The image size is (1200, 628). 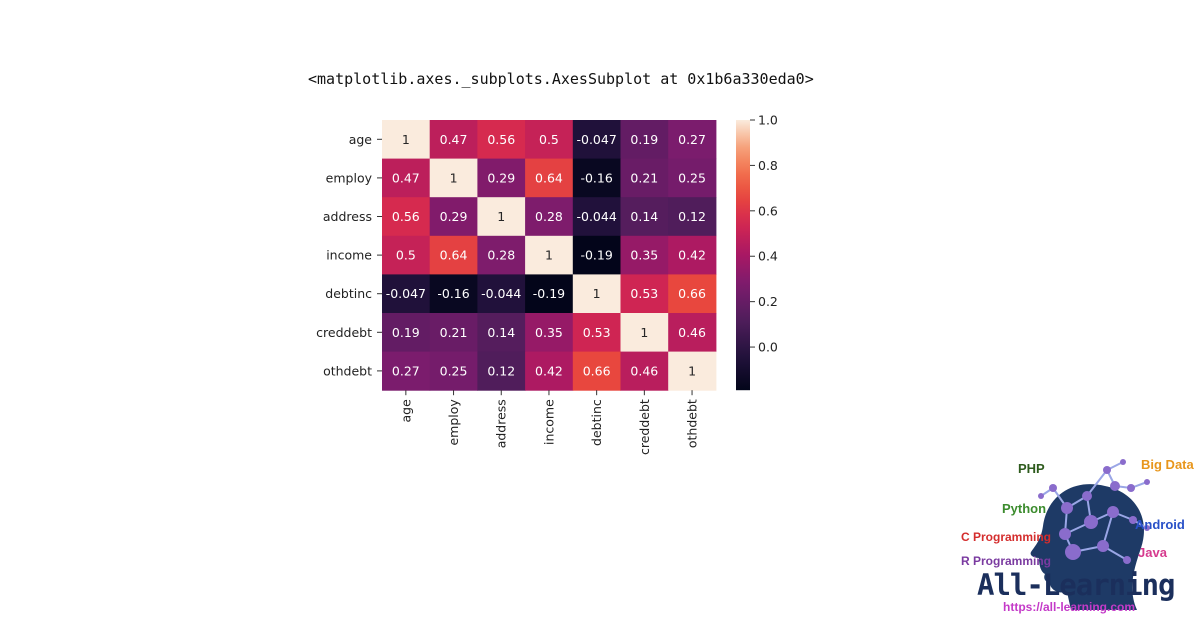 I want to click on heatmap-cell-label-income-income: 1, so click(x=549, y=255).